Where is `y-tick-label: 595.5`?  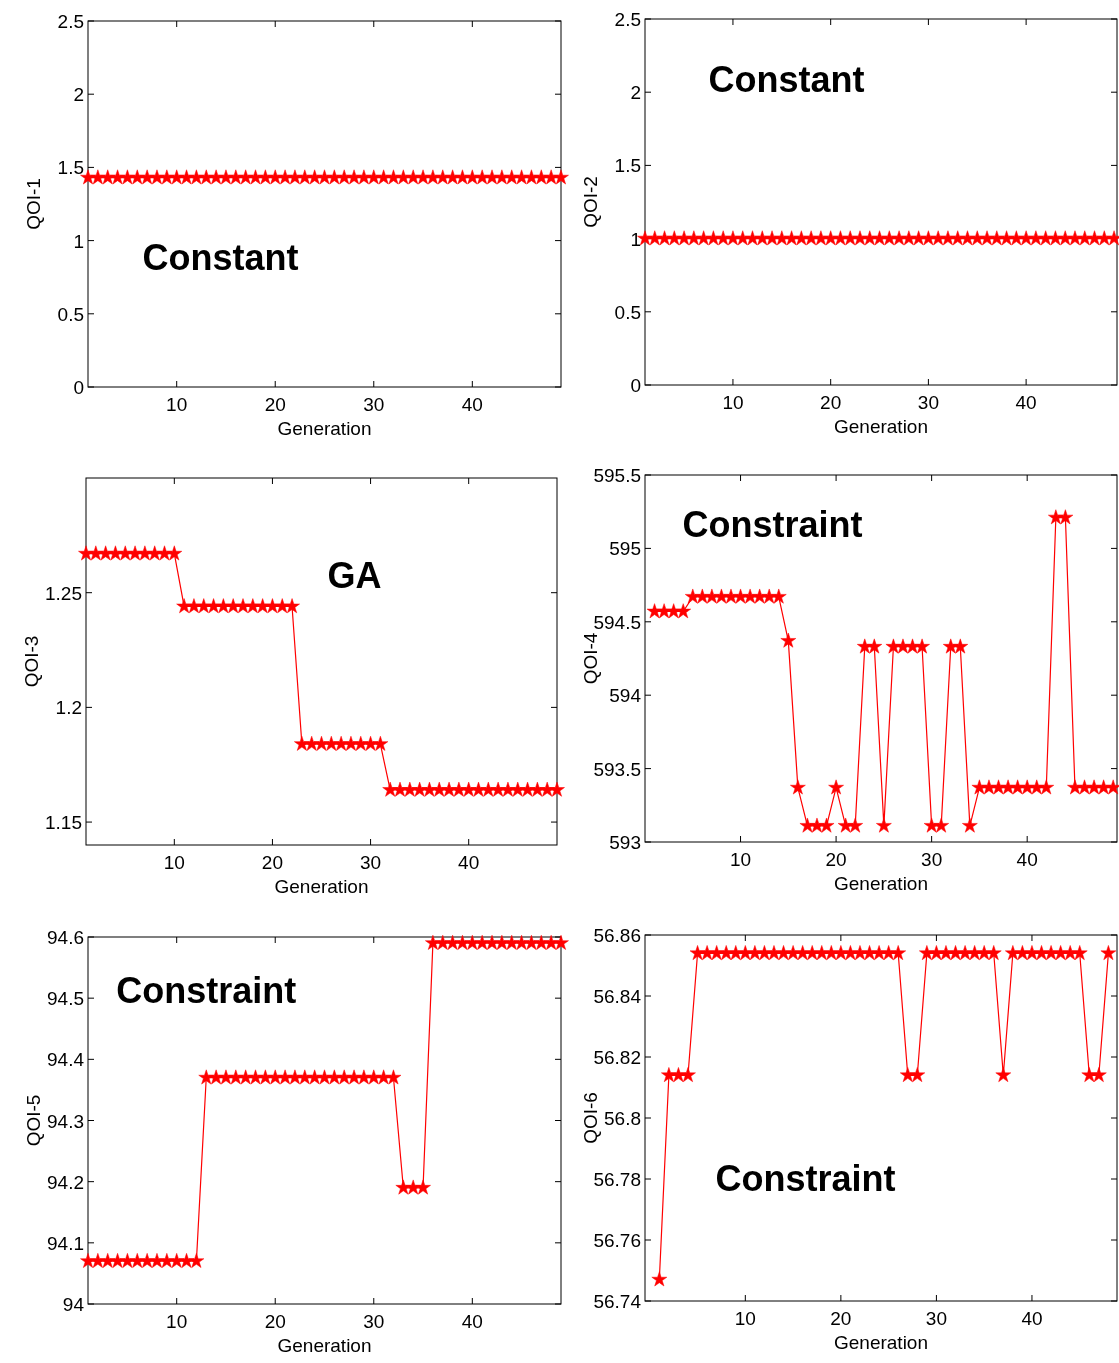
y-tick-label: 595.5 is located at coordinates (617, 475).